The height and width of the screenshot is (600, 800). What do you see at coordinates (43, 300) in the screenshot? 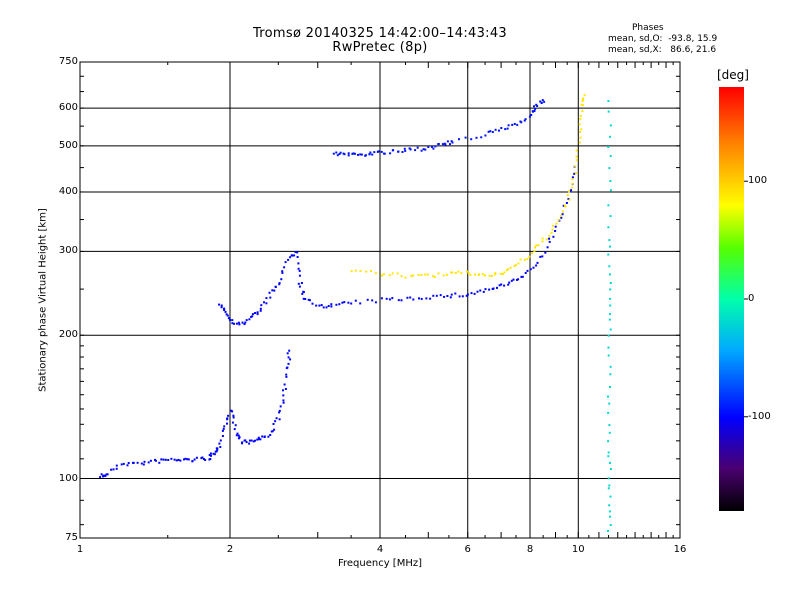
I see `y-axis-label: Stationary phase Virtual Height [km]` at bounding box center [43, 300].